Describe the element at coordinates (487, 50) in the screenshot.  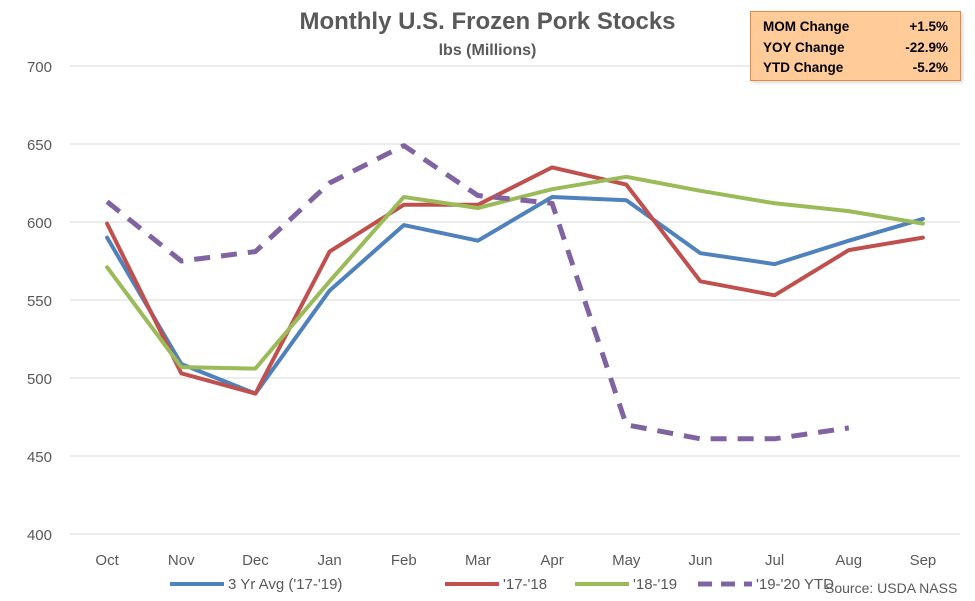
I see `chart-subtitle: lbs (Millions)` at that location.